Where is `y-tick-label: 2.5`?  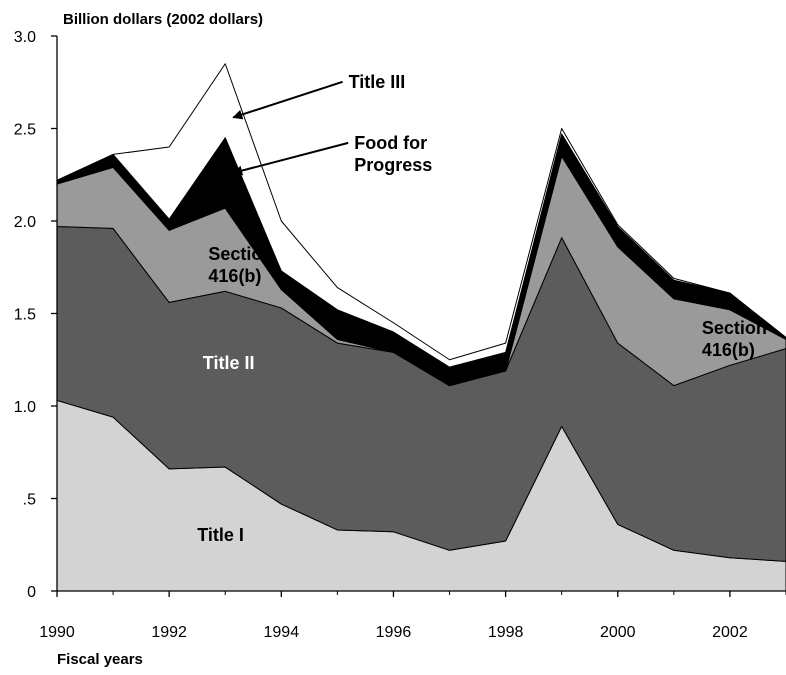 y-tick-label: 2.5 is located at coordinates (25, 130).